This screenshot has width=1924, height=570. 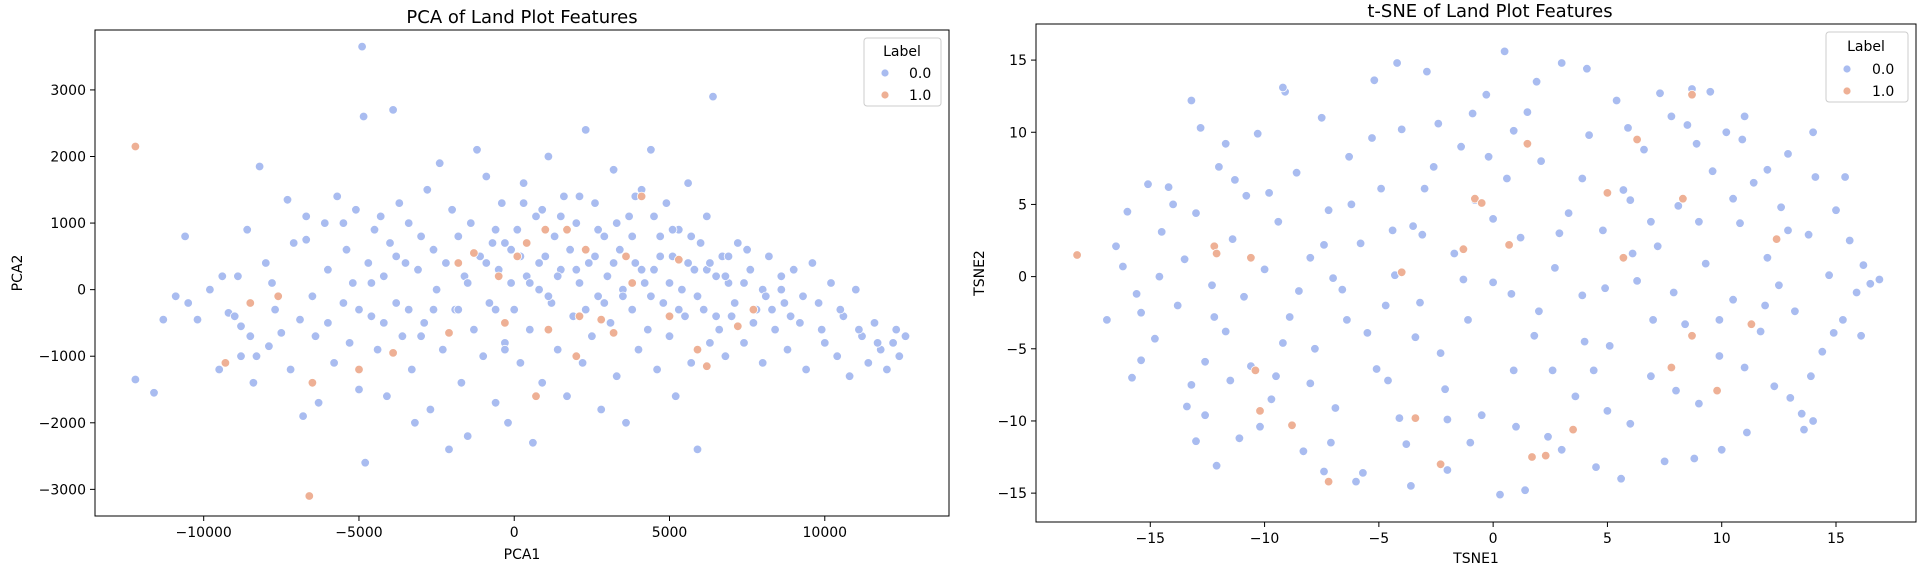 I want to click on pca-point-0.0-115, so click(x=592, y=336).